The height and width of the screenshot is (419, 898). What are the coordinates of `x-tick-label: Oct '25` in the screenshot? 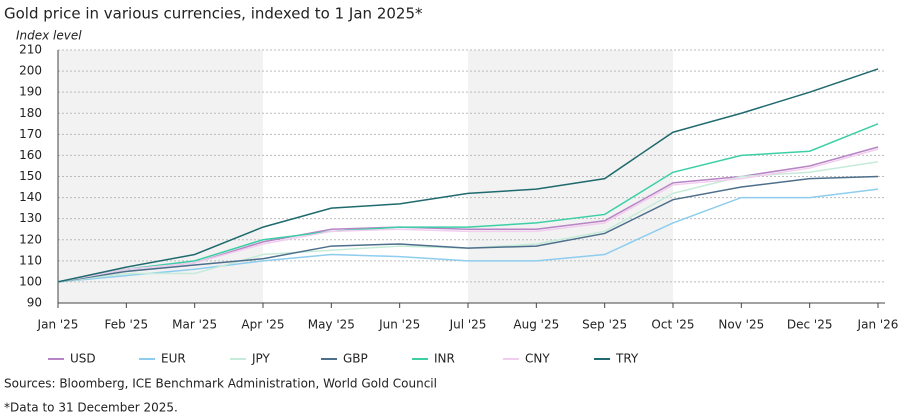 It's located at (672, 325).